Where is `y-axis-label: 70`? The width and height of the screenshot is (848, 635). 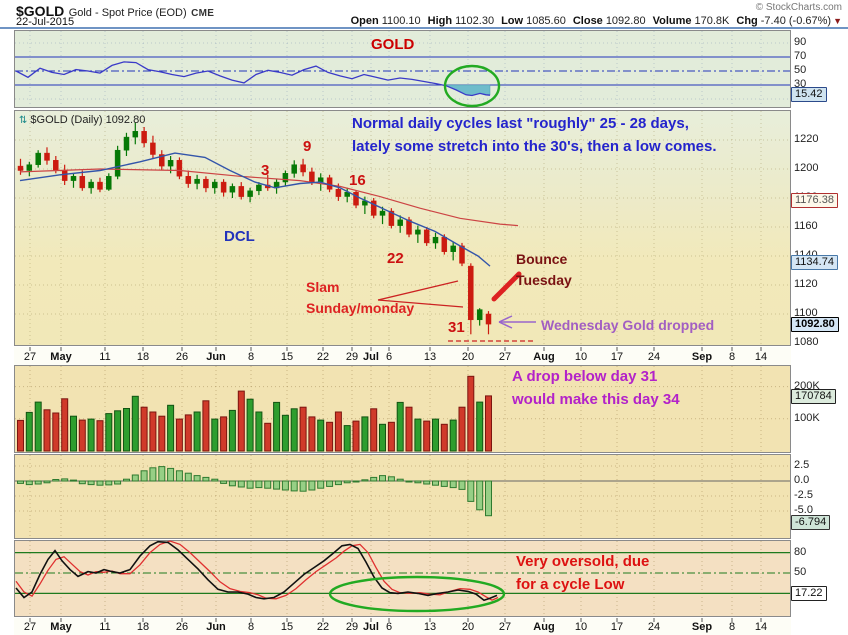
y-axis-label: 70 is located at coordinates (800, 56).